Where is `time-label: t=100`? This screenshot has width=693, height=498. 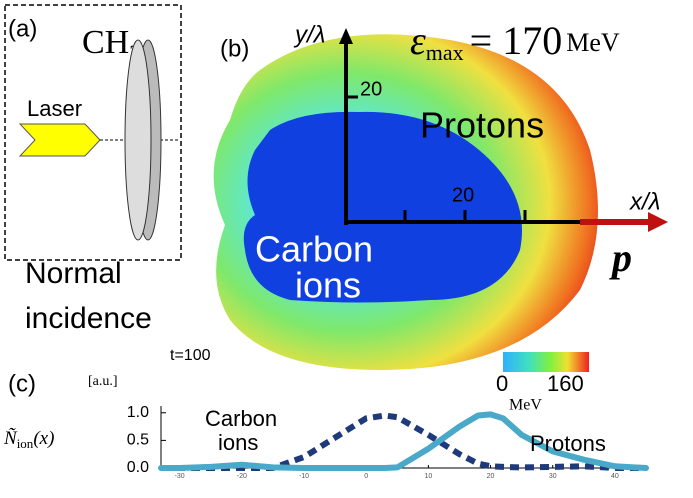 time-label: t=100 is located at coordinates (190, 355).